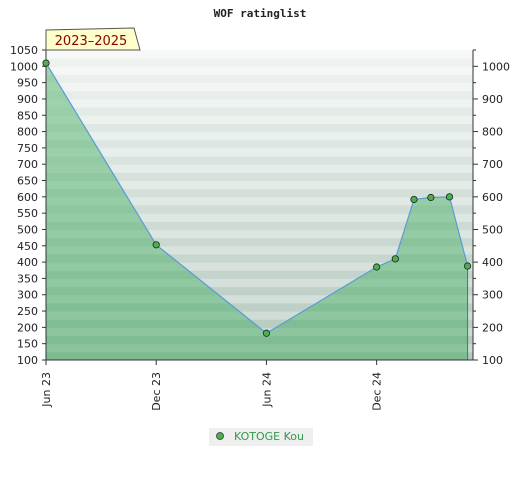  Describe the element at coordinates (492, 99) in the screenshot. I see `y-tick-label-right: 900` at that location.